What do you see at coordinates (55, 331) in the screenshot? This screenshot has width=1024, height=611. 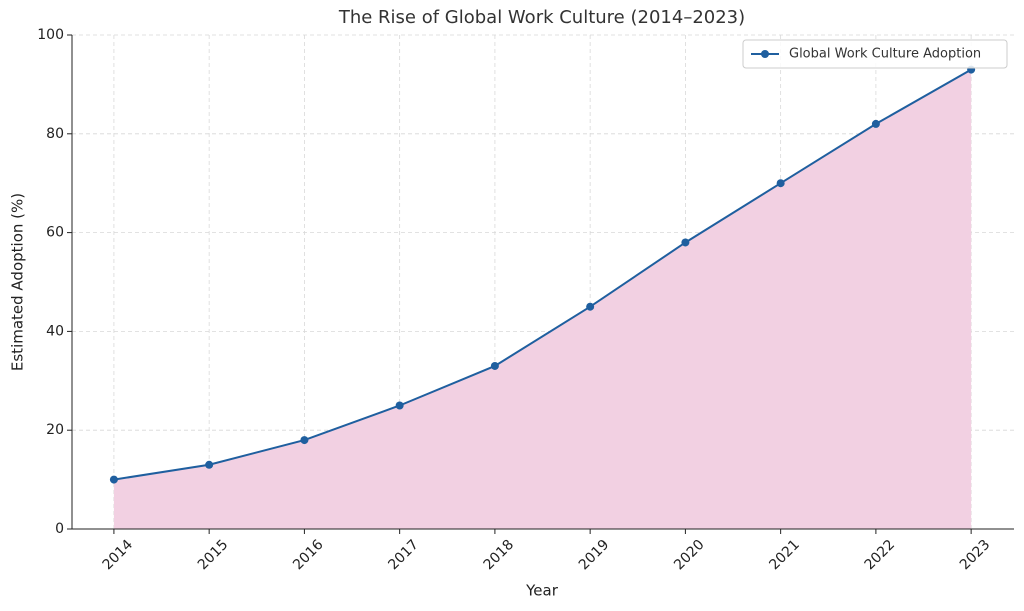 I see `y-tick-label: 40` at bounding box center [55, 331].